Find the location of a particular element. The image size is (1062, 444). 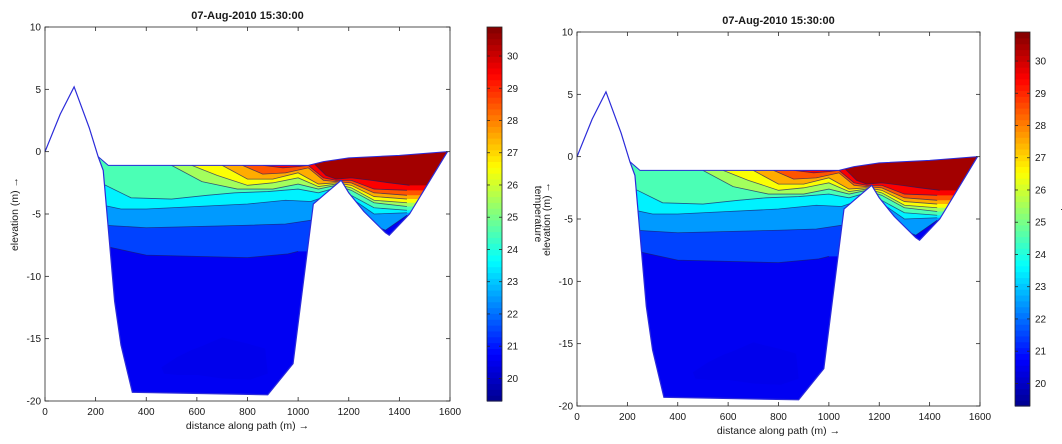

colorbar-tick-label: 21 is located at coordinates (1041, 352).